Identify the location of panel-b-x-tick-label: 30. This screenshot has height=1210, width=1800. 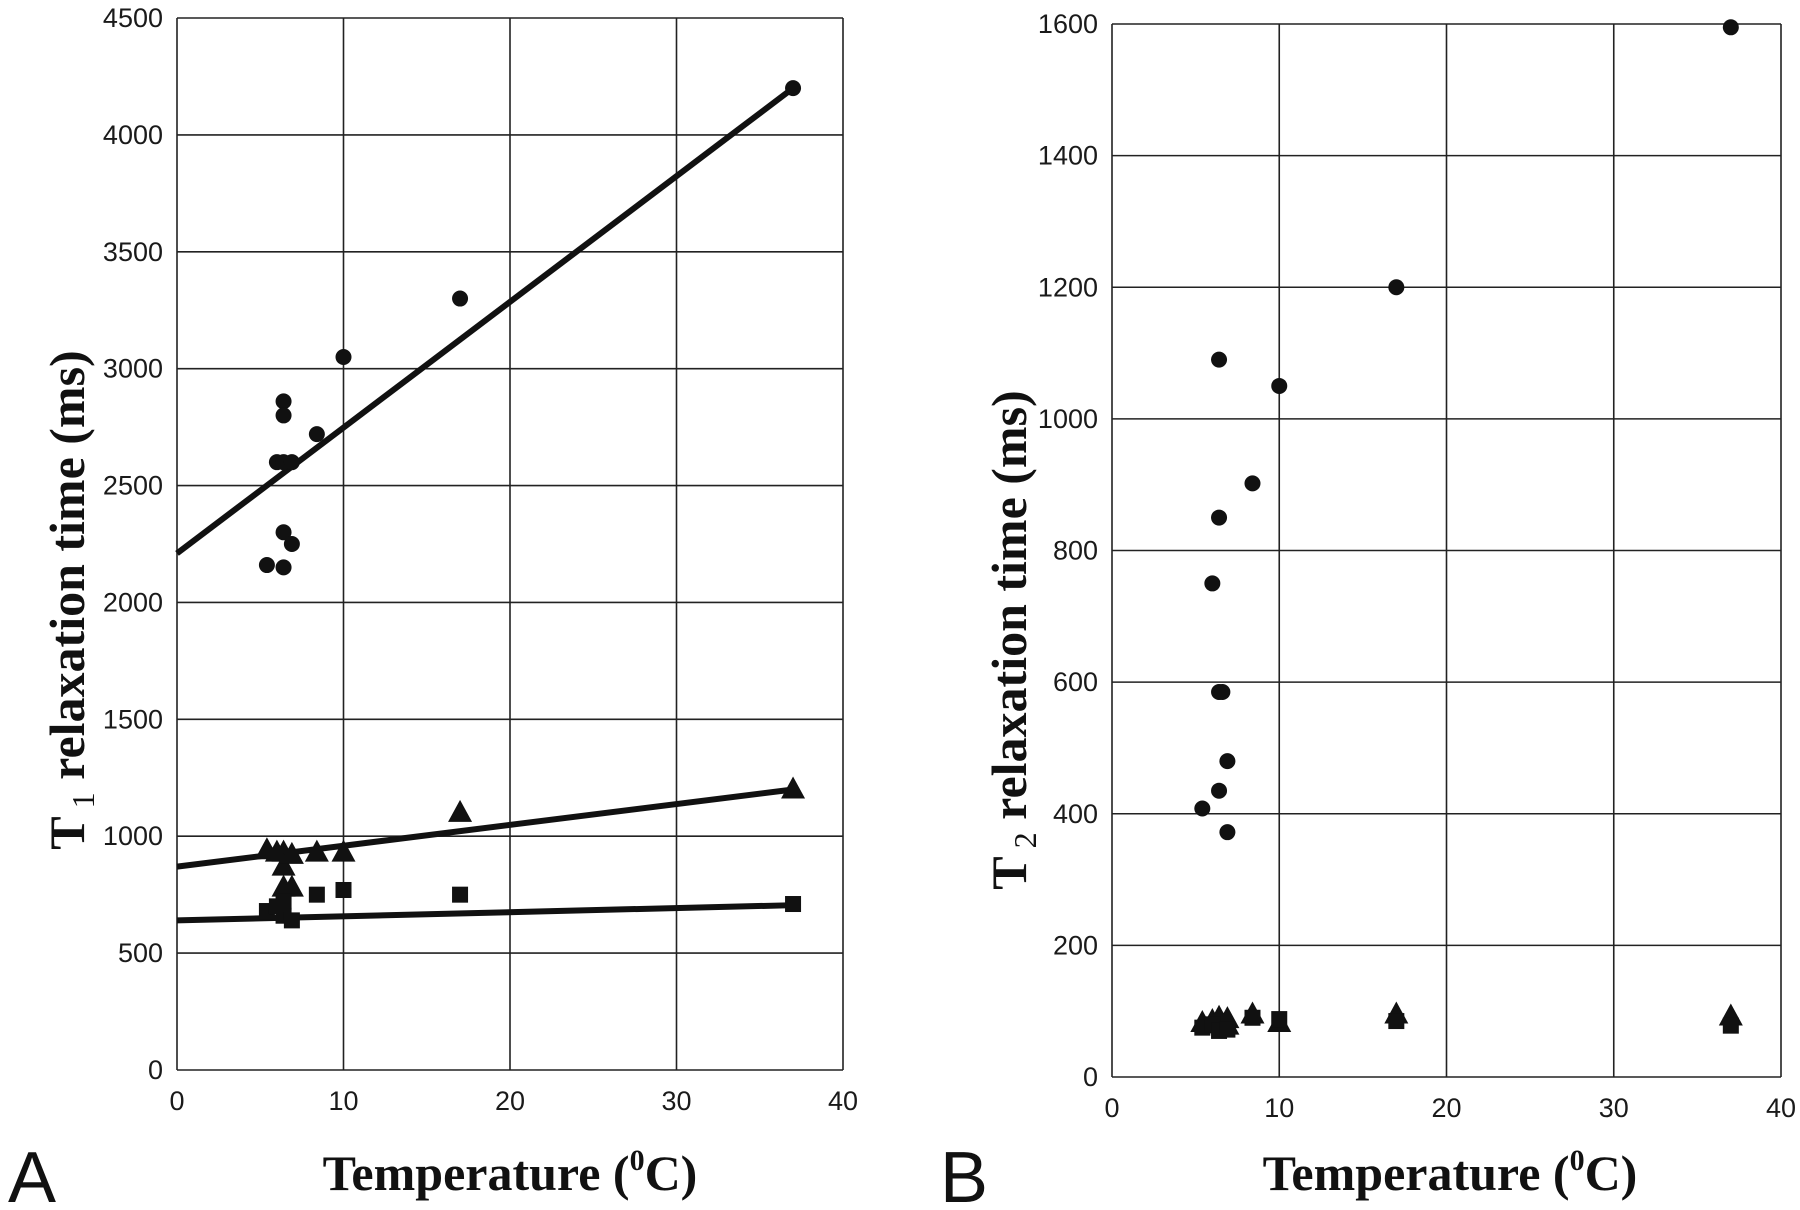
(1614, 1108).